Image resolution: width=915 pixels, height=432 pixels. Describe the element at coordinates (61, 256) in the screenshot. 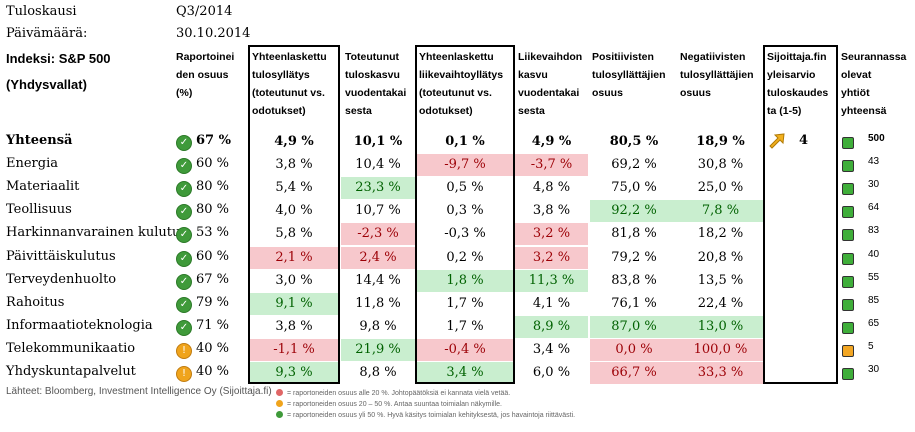

I see `sector-name: Päivittäiskulutus` at that location.